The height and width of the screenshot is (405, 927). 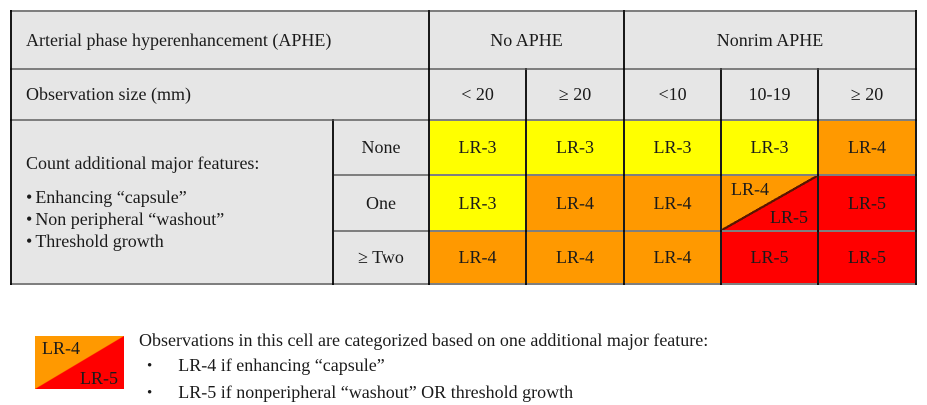 I want to click on cell-none-10-19: LR-3, so click(x=770, y=147).